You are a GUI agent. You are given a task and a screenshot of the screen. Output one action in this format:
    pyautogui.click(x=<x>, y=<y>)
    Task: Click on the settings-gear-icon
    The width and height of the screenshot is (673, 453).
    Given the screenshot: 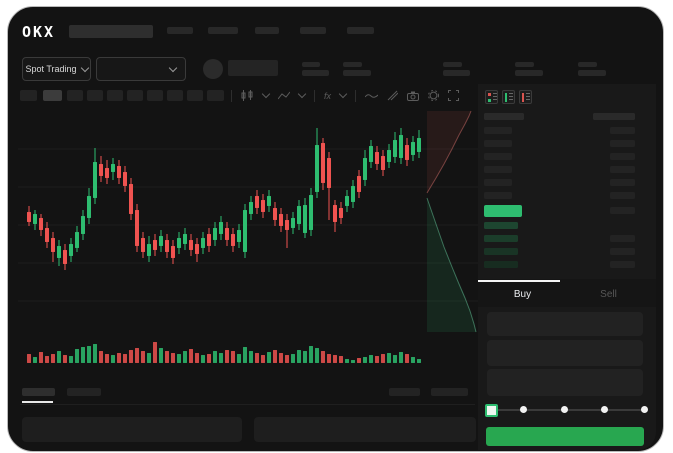 What is the action you would take?
    pyautogui.click(x=434, y=95)
    